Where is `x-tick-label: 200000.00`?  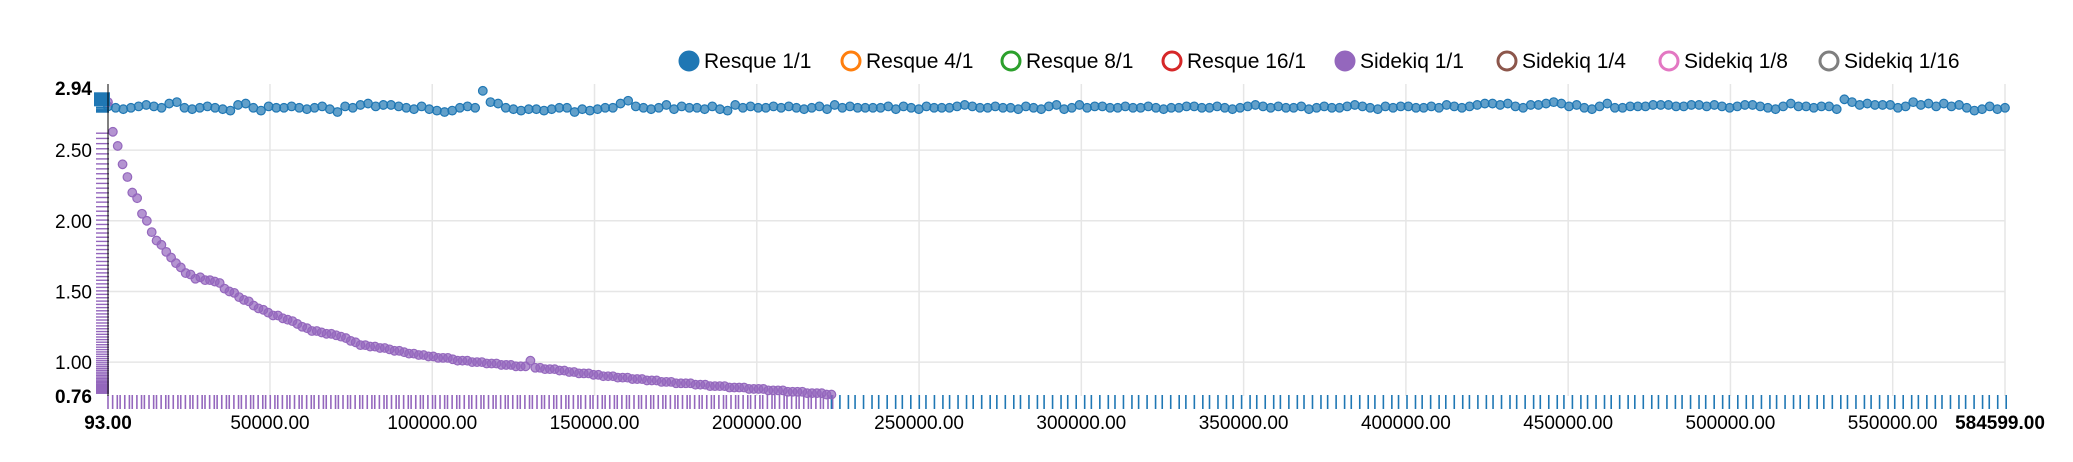
x-tick-label: 200000.00 is located at coordinates (757, 423).